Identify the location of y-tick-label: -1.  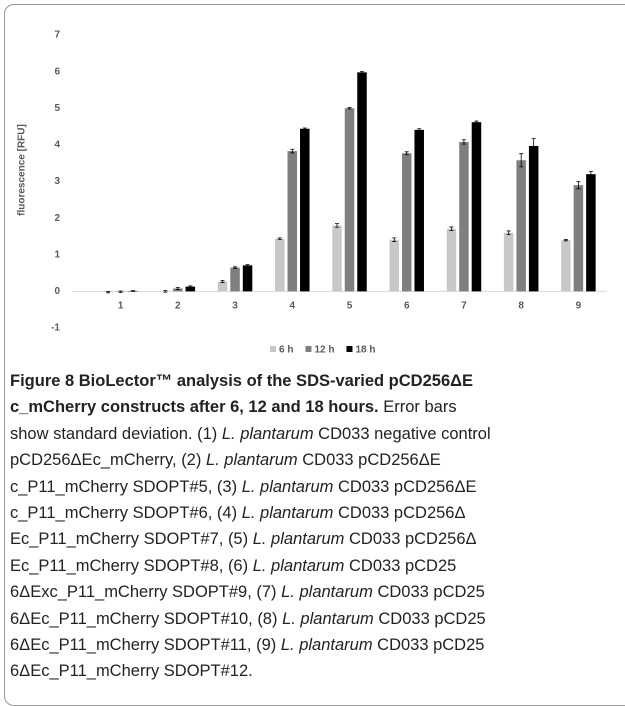
(55, 328).